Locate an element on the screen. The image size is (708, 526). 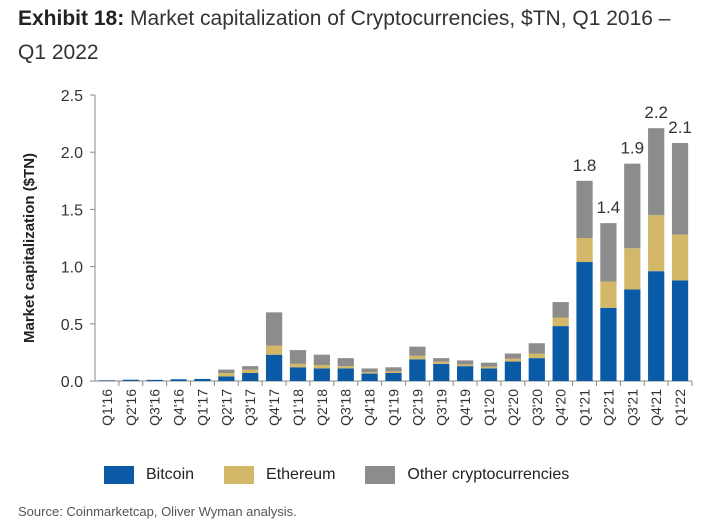
bar-bitcoin-Q220 is located at coordinates (513, 371).